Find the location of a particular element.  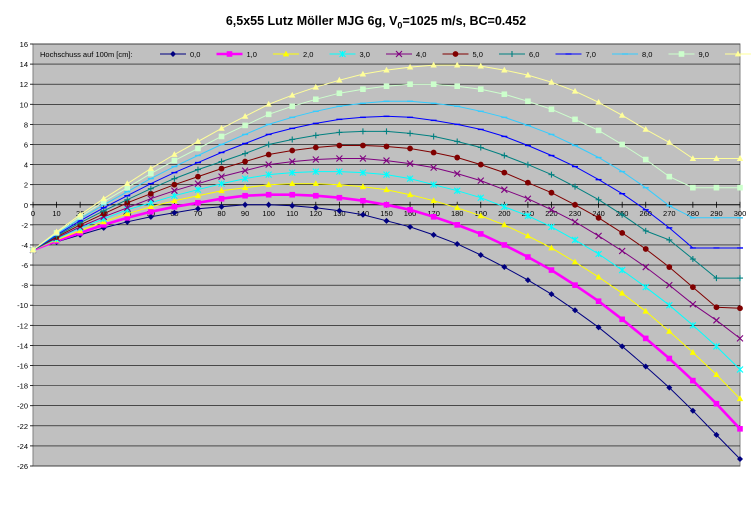

y-tick-label-3: 10 is located at coordinates (24, 104).